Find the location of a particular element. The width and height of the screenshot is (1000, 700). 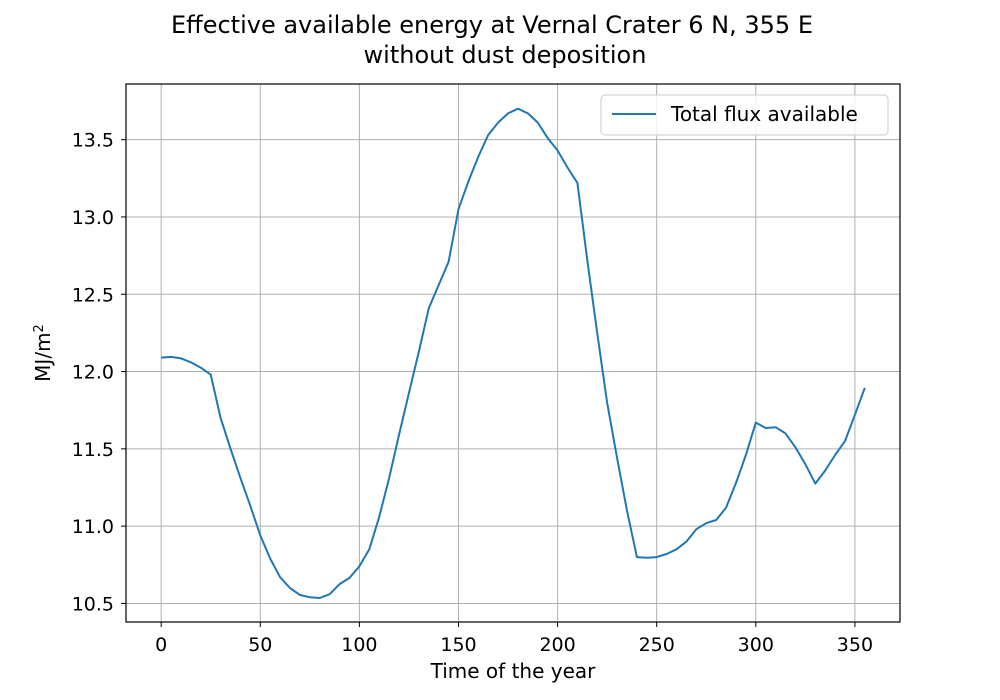

y-axis-label-superscript: 2 is located at coordinates (39, 328).